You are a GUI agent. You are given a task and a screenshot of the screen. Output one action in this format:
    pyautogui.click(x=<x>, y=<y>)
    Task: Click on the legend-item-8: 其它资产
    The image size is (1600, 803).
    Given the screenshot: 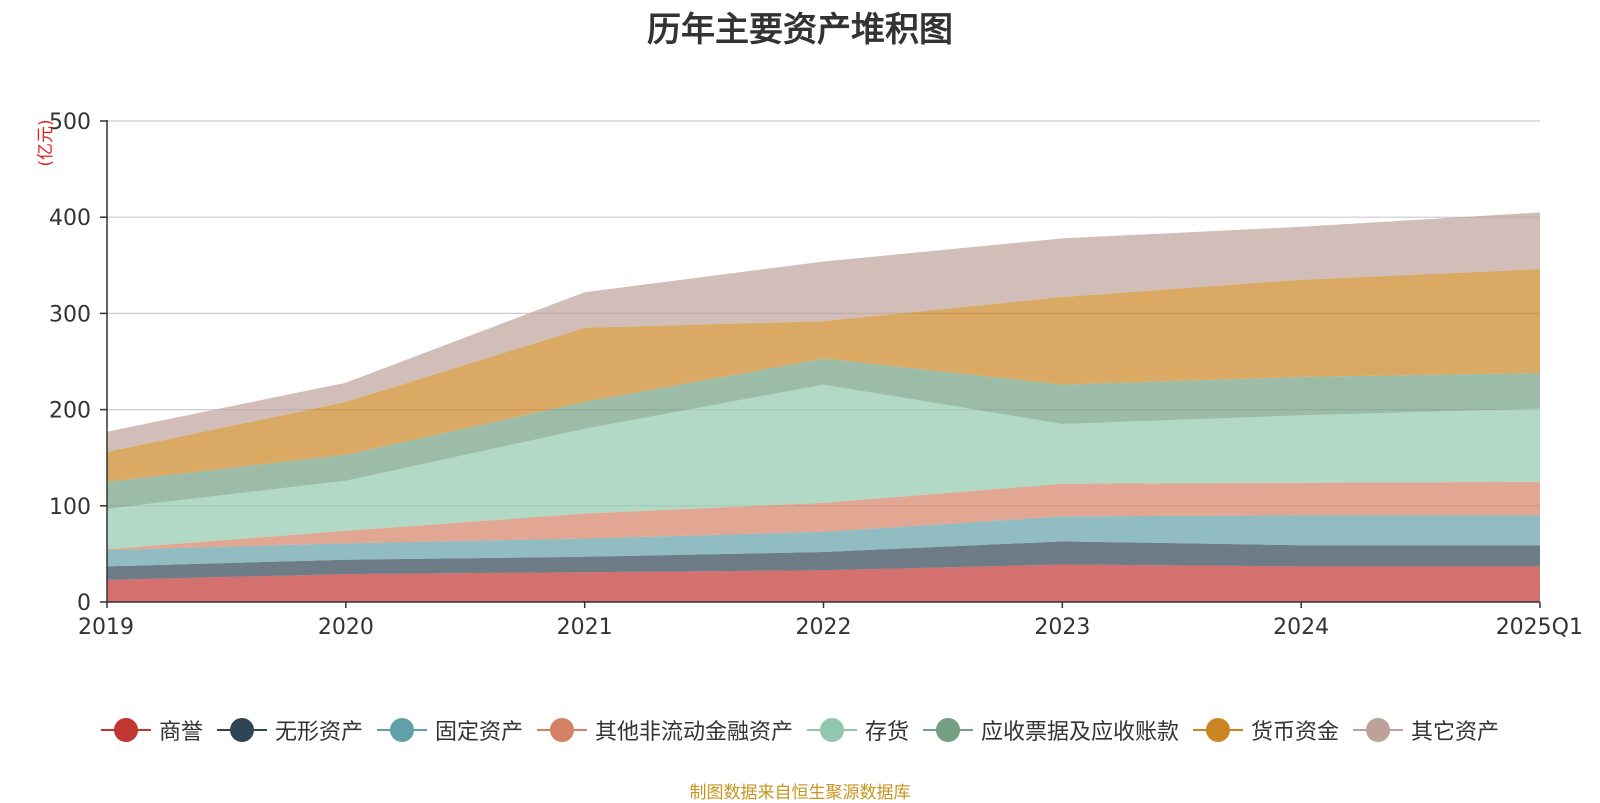 What is the action you would take?
    pyautogui.click(x=1426, y=730)
    